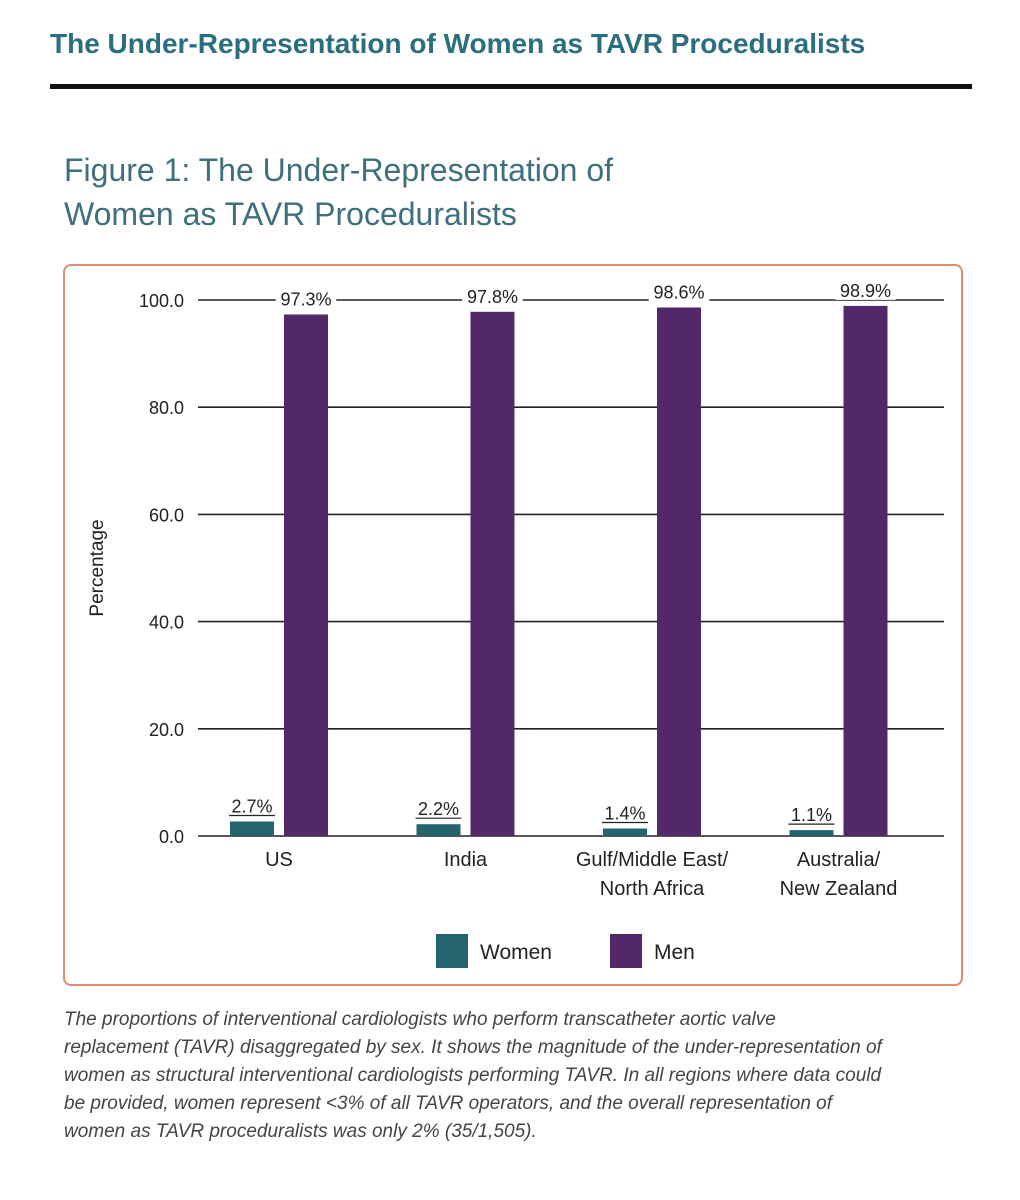  Describe the element at coordinates (511, 86) in the screenshot. I see `title-divider` at that location.